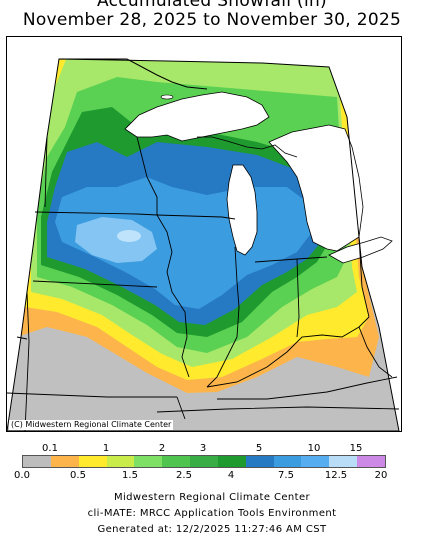 The width and height of the screenshot is (424, 547). What do you see at coordinates (259, 448) in the screenshot?
I see `legend-label-upper: 5` at bounding box center [259, 448].